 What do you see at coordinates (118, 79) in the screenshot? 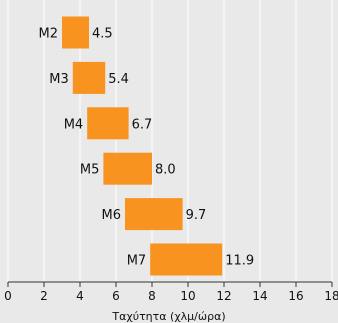
I see `value-label: 5.4` at bounding box center [118, 79].